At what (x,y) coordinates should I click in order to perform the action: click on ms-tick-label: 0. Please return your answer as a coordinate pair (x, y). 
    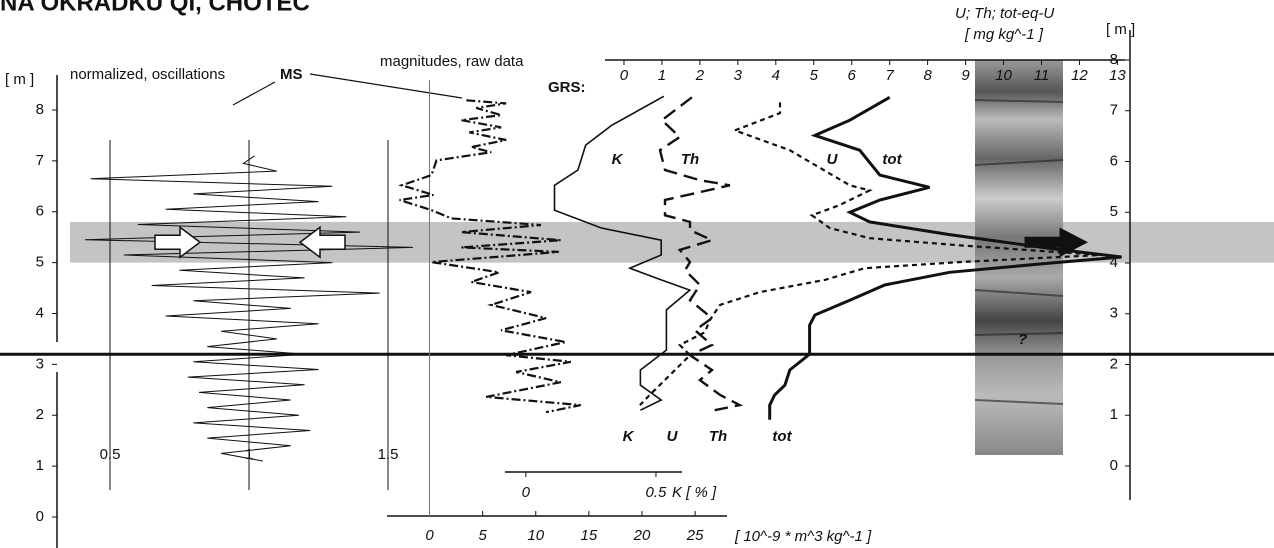
    Looking at the image, I should click on (429, 535).